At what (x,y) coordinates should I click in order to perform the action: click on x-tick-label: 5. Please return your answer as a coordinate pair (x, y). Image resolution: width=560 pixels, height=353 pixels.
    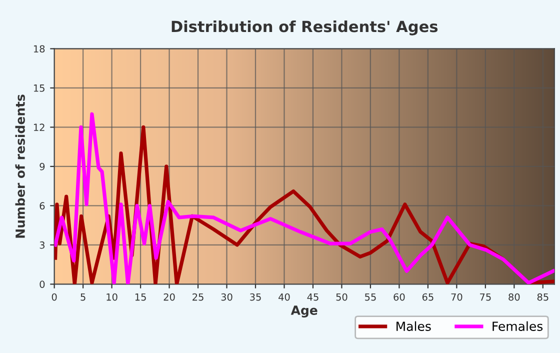
    Looking at the image, I should click on (83, 297).